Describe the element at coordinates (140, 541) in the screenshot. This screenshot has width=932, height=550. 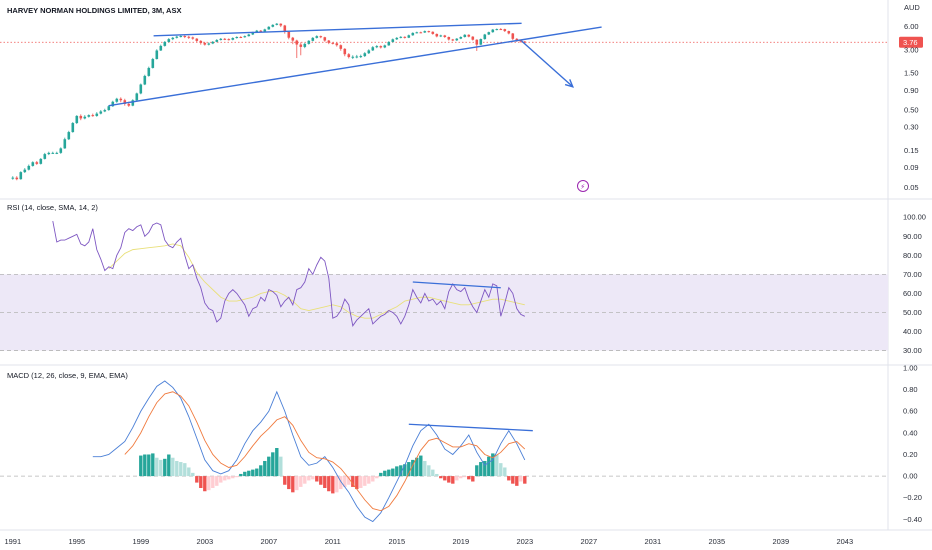
I see `time-axis-tick-label: 1999` at that location.